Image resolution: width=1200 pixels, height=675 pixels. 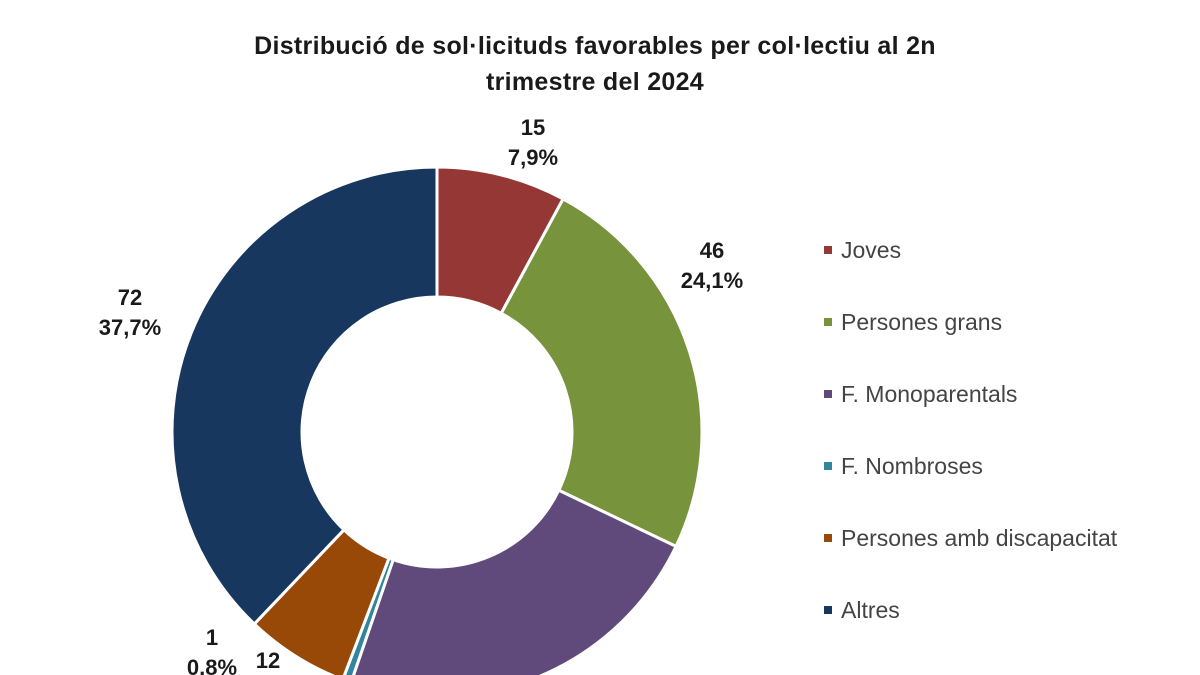 What do you see at coordinates (828, 610) in the screenshot?
I see `legend-swatch-altres` at bounding box center [828, 610].